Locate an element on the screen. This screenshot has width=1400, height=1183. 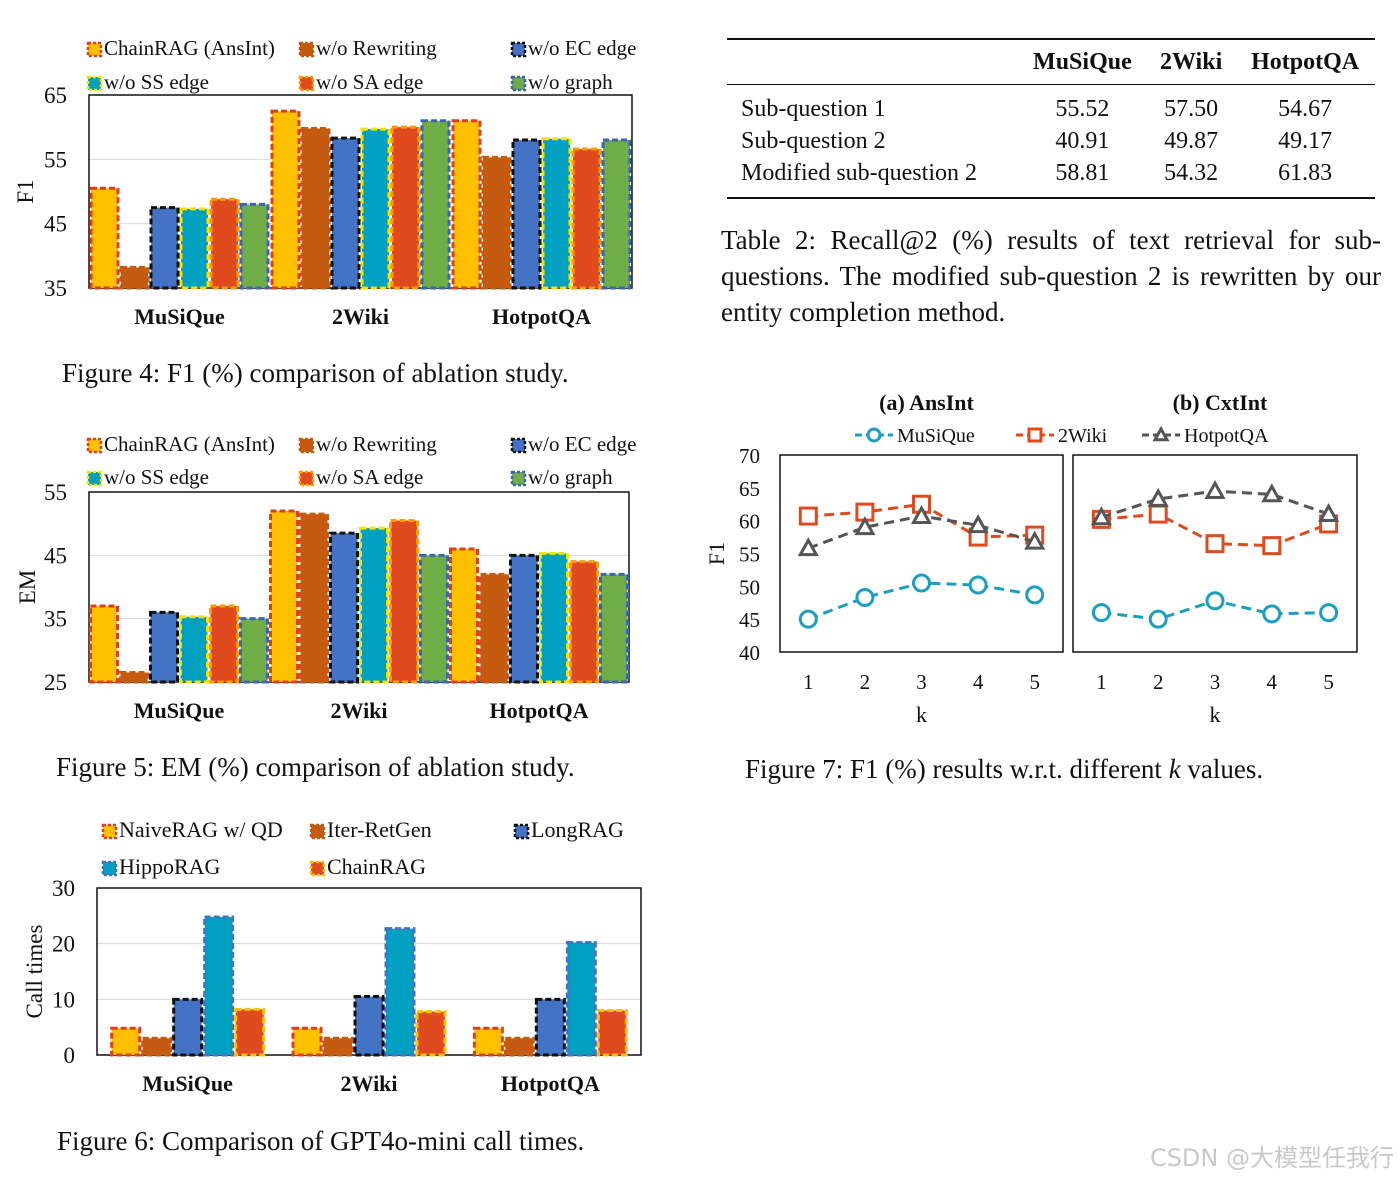
legend-label: MuSiQue is located at coordinates (936, 436).